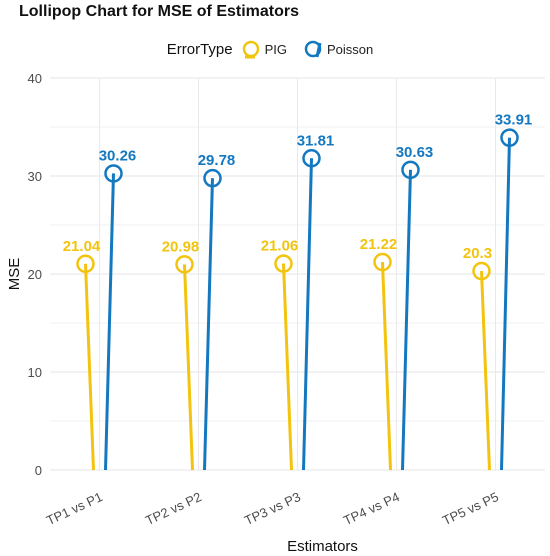 This screenshot has height=556, width=550. What do you see at coordinates (38, 470) in the screenshot?
I see `y-tick-label: 0` at bounding box center [38, 470].